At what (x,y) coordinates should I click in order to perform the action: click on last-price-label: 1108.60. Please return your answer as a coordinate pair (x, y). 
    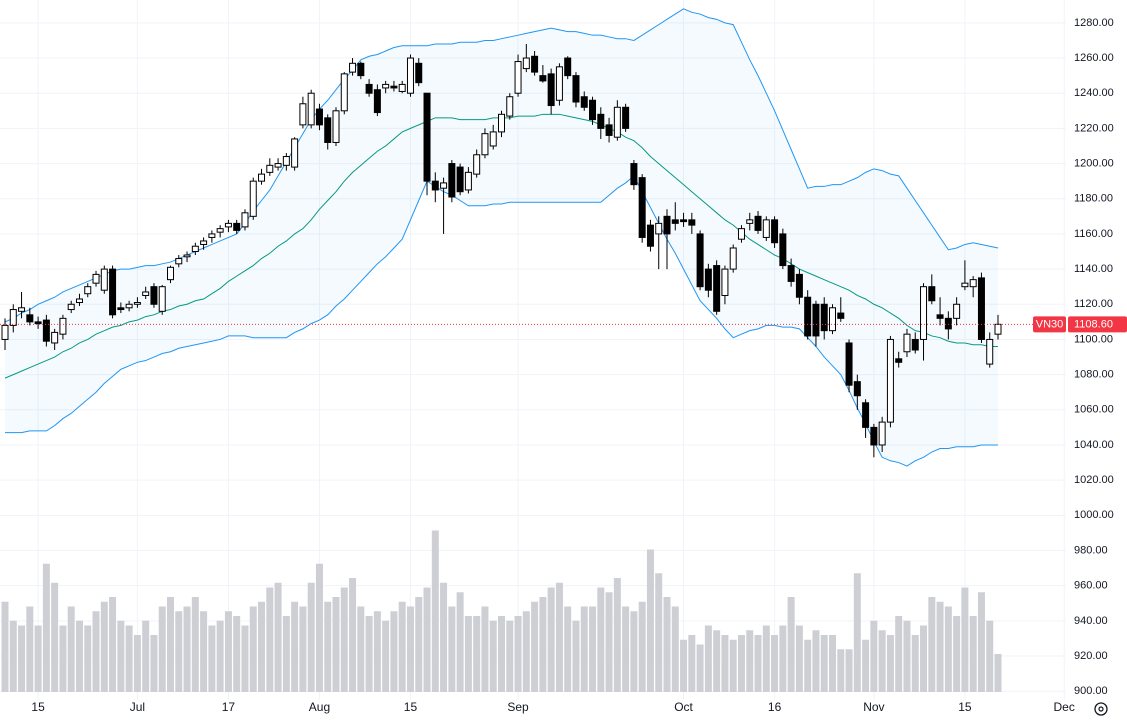
    Looking at the image, I should click on (1093, 325).